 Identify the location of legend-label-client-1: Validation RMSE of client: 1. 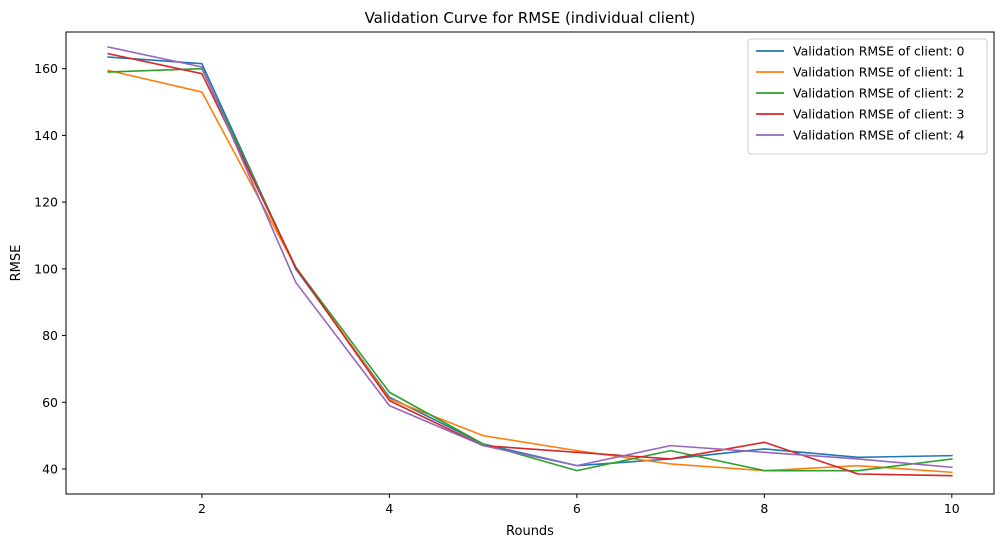
(878, 72).